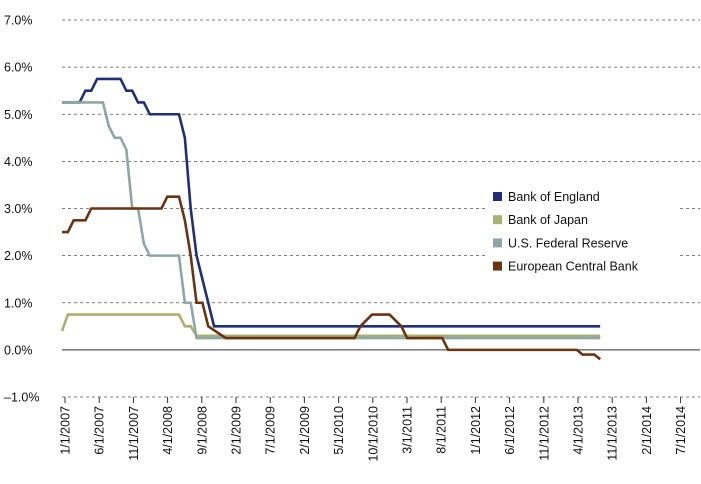  I want to click on y-tick-label: 7.0%, so click(18, 21).